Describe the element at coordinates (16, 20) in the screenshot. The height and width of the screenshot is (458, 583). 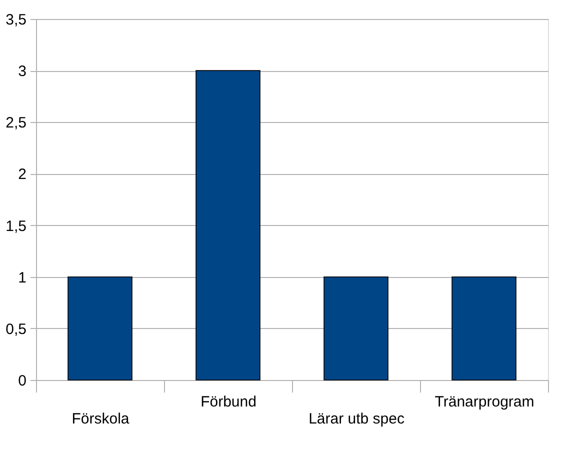
I see `y-tick-label: 3,5` at that location.